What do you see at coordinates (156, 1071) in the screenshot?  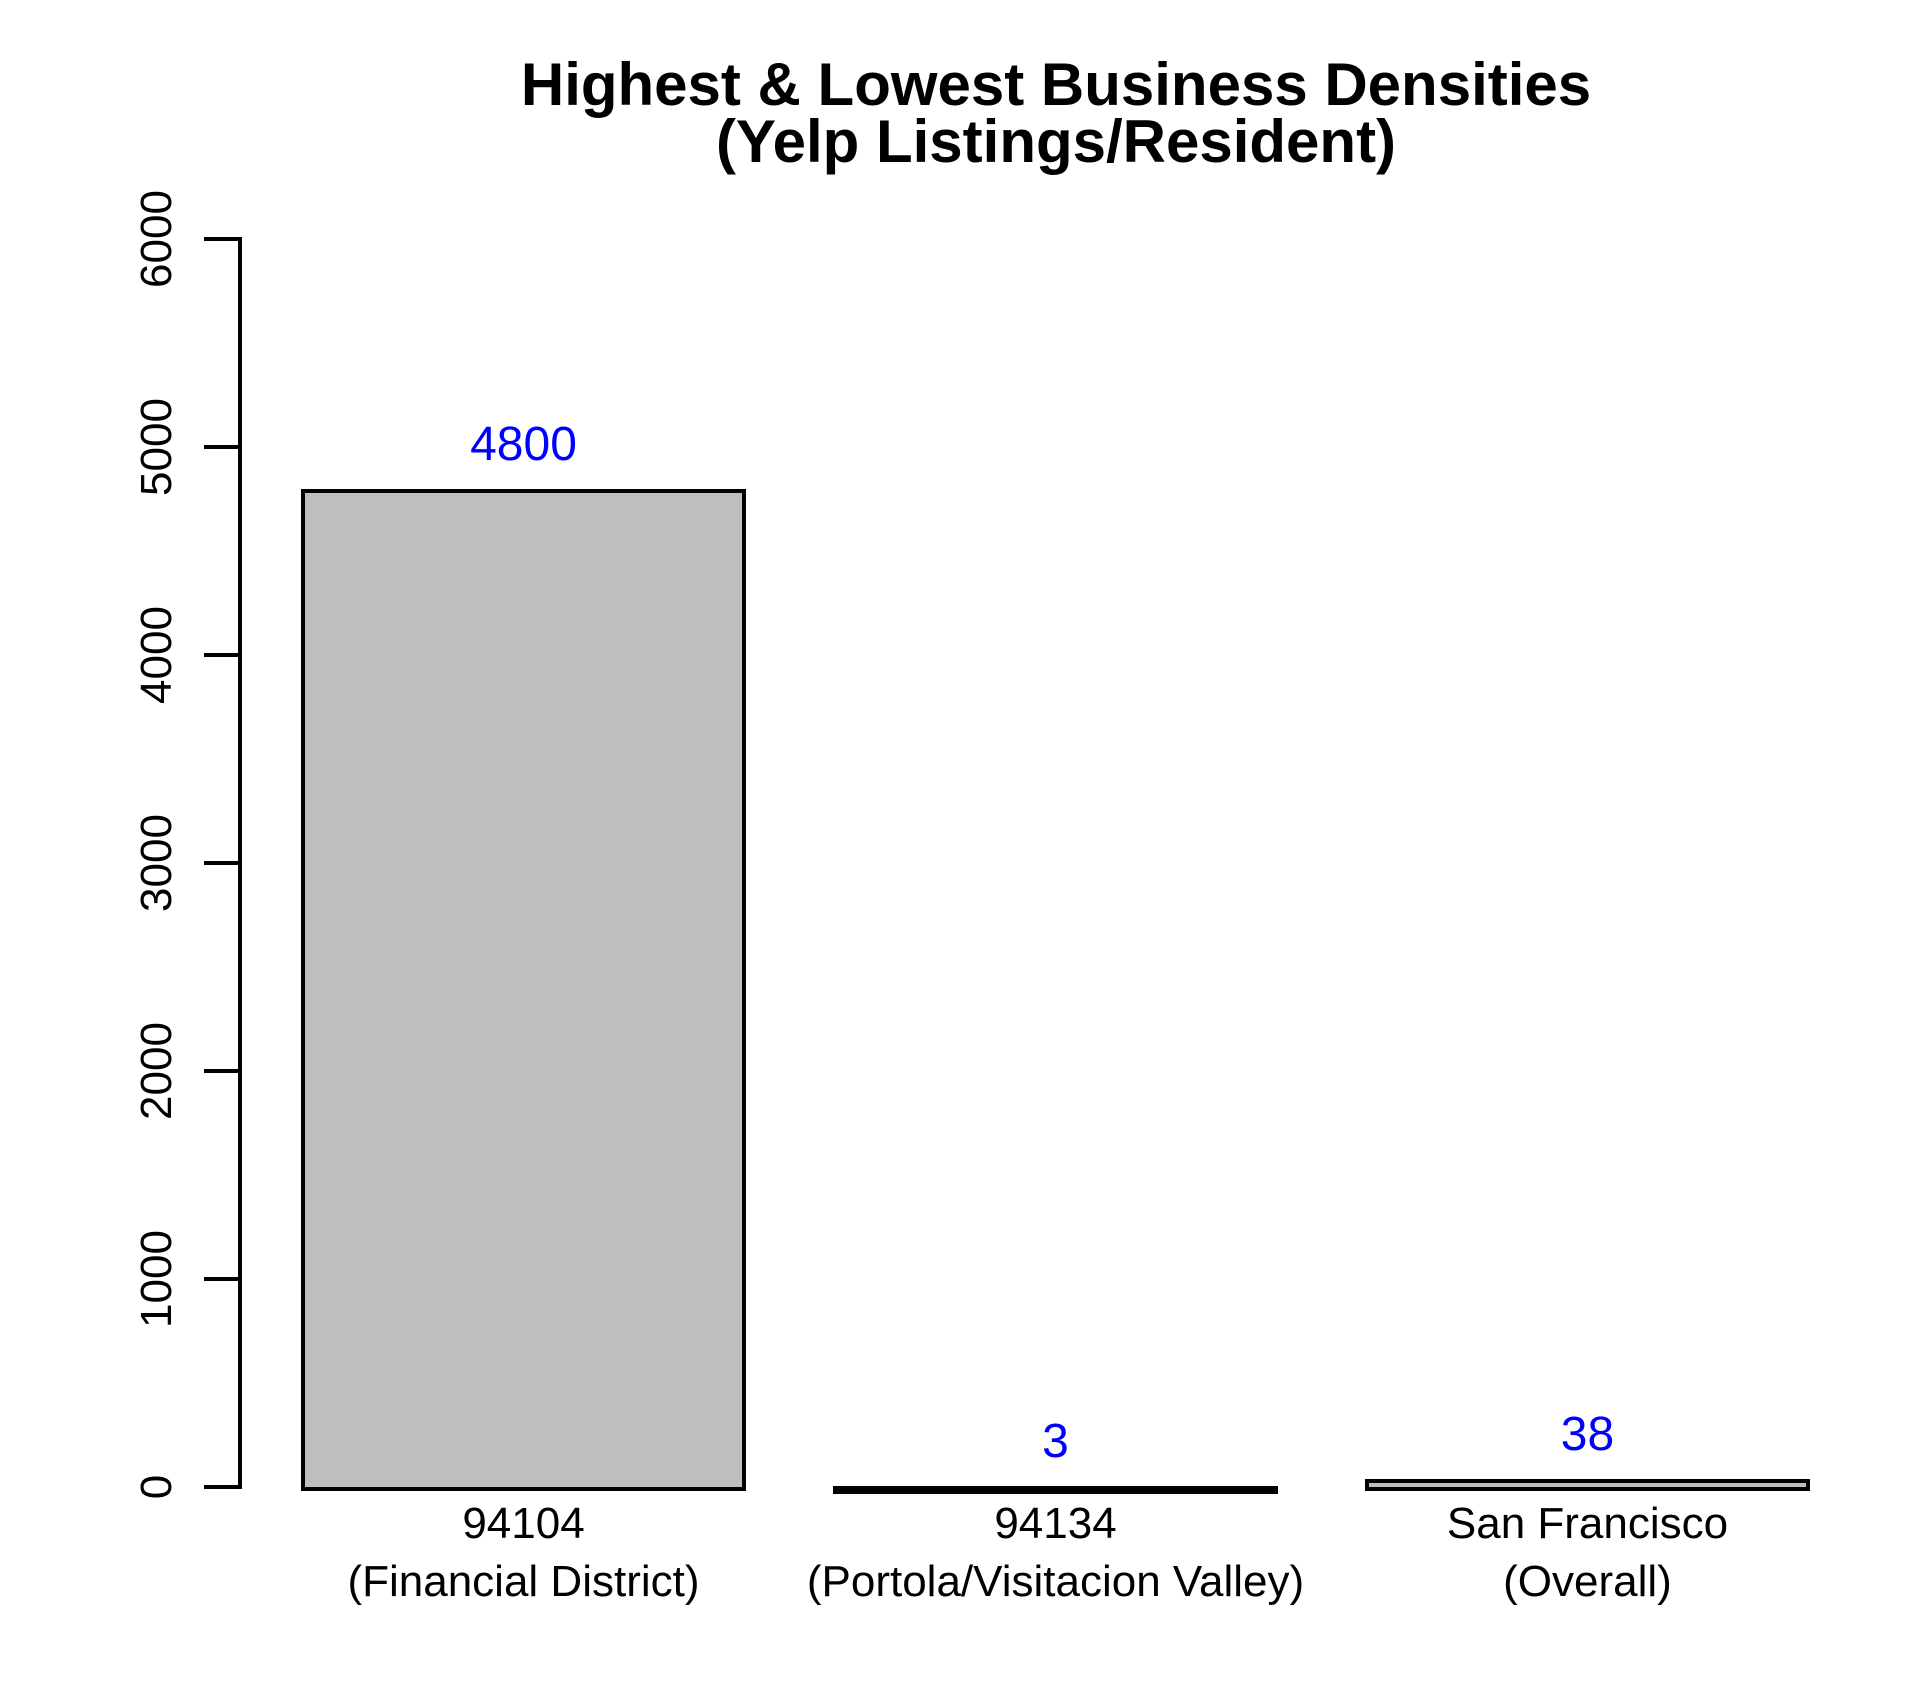 I see `y-axis-tick-label: 2000` at bounding box center [156, 1071].